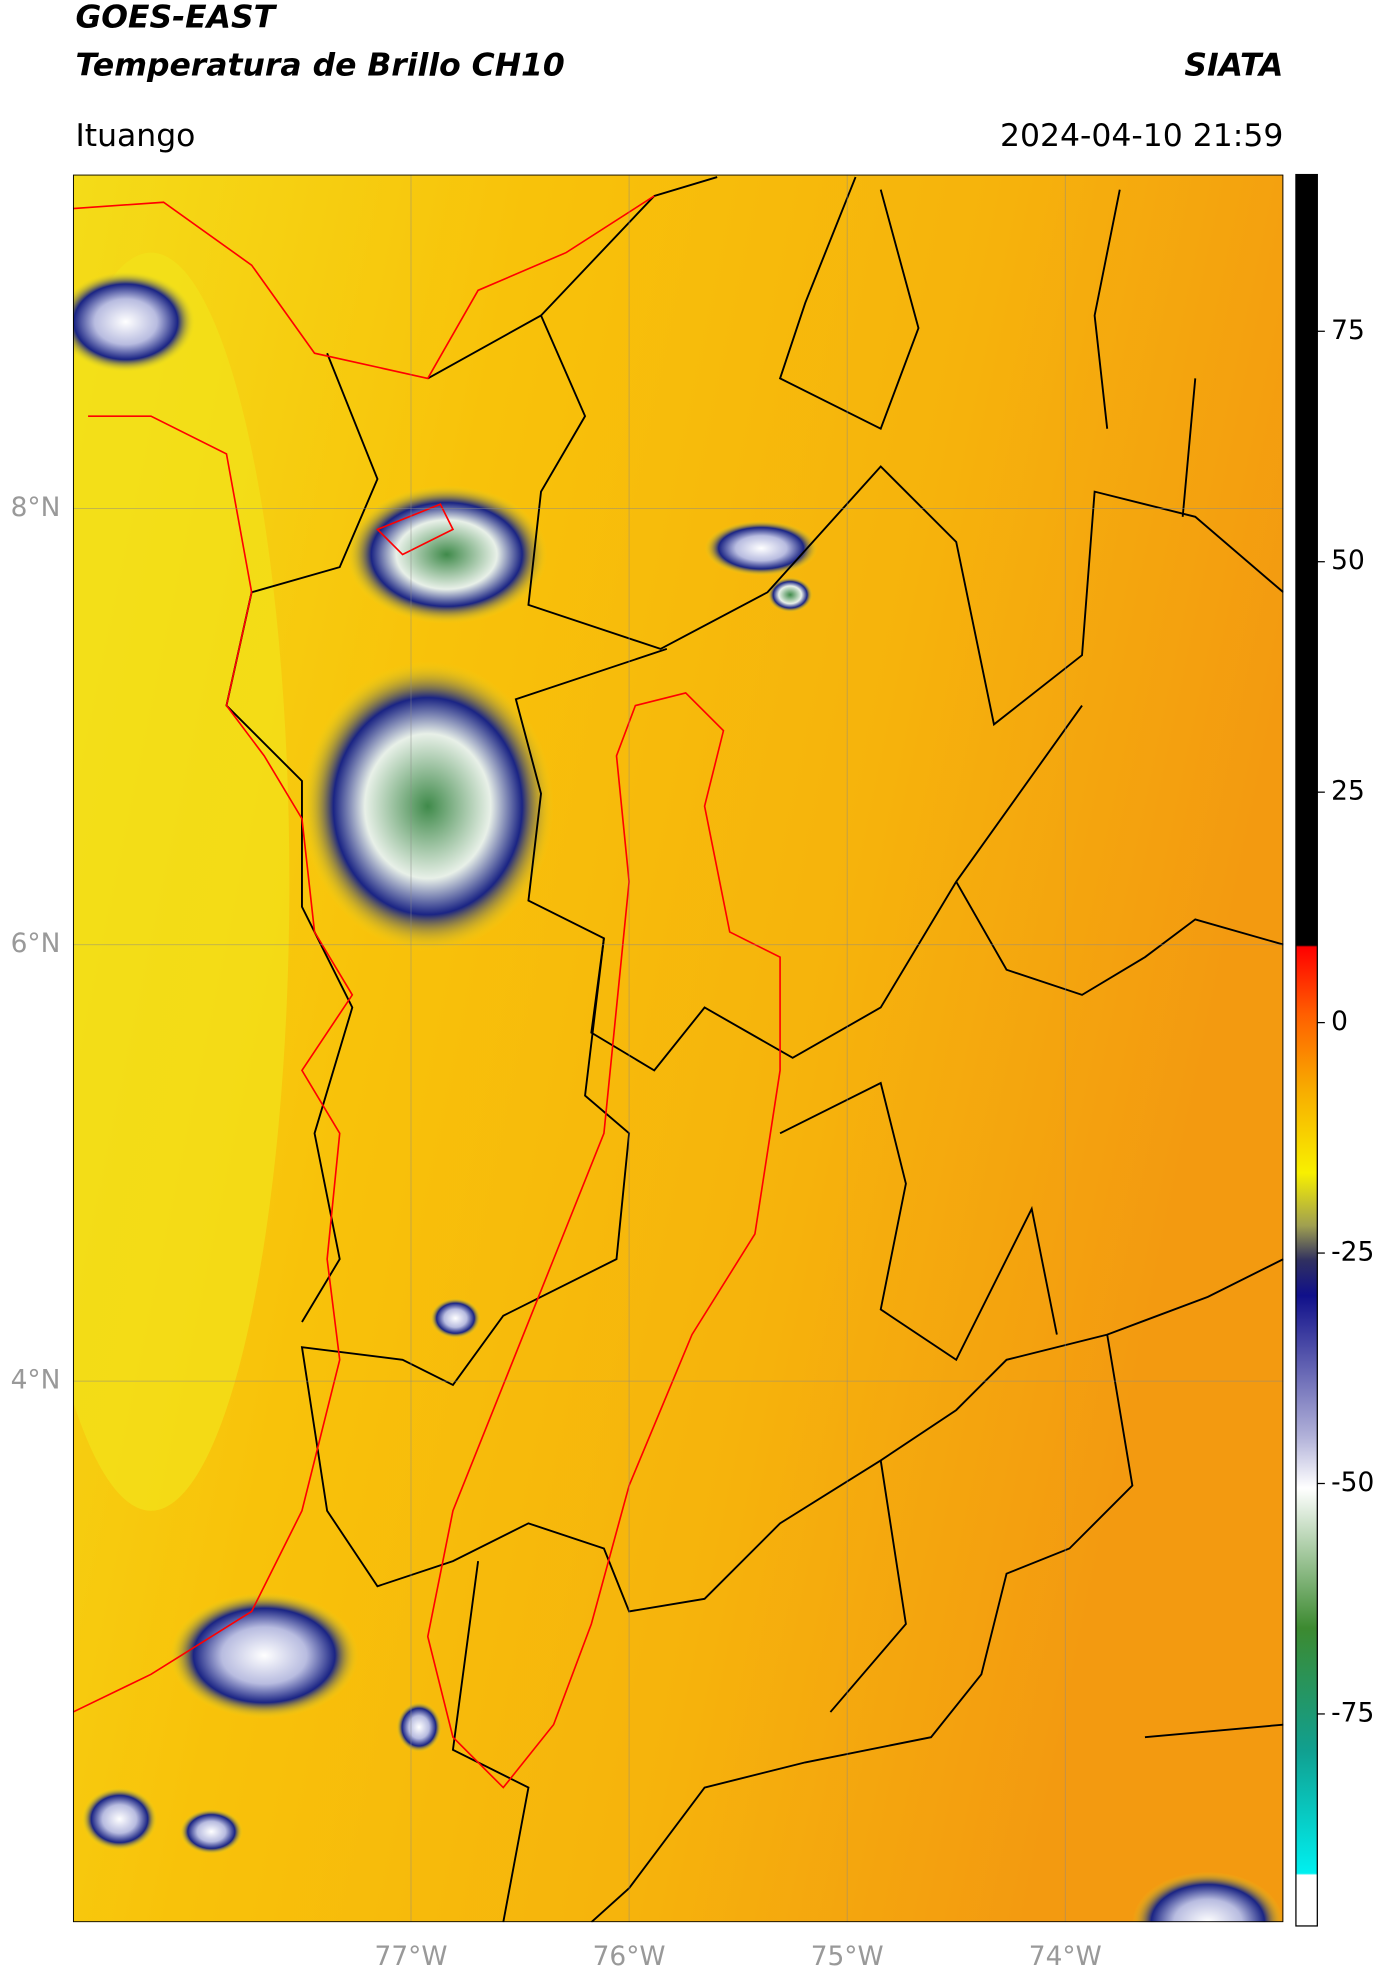  Describe the element at coordinates (847, 1956) in the screenshot. I see `x-tick-label: 75°W` at that location.